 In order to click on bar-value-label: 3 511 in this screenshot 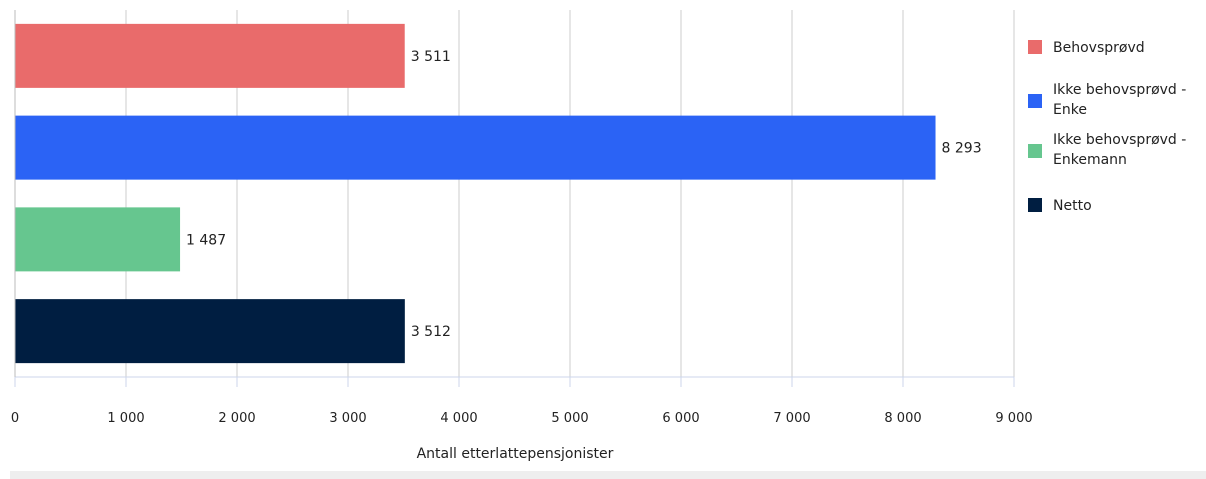, I will do `click(431, 57)`.